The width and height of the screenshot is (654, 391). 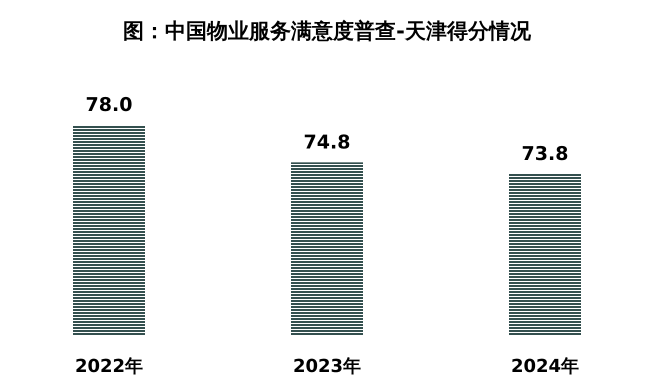 What do you see at coordinates (109, 366) in the screenshot?
I see `x-tick-label: 2022年` at bounding box center [109, 366].